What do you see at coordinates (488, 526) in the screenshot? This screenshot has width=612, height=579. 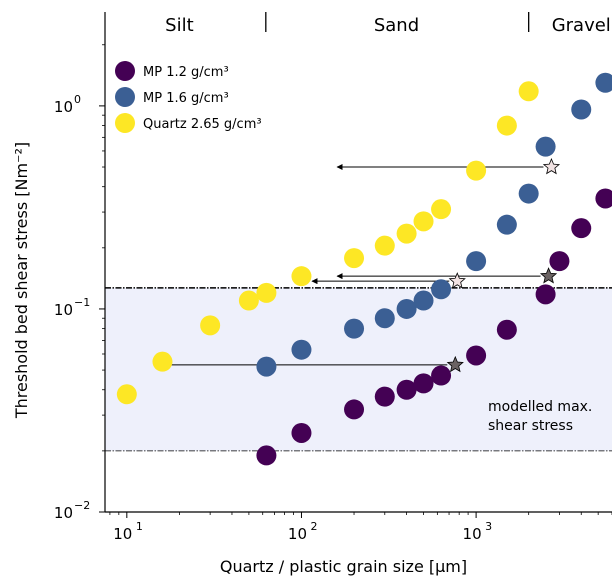 I see `x-tick-exp-2: 3` at bounding box center [488, 526].